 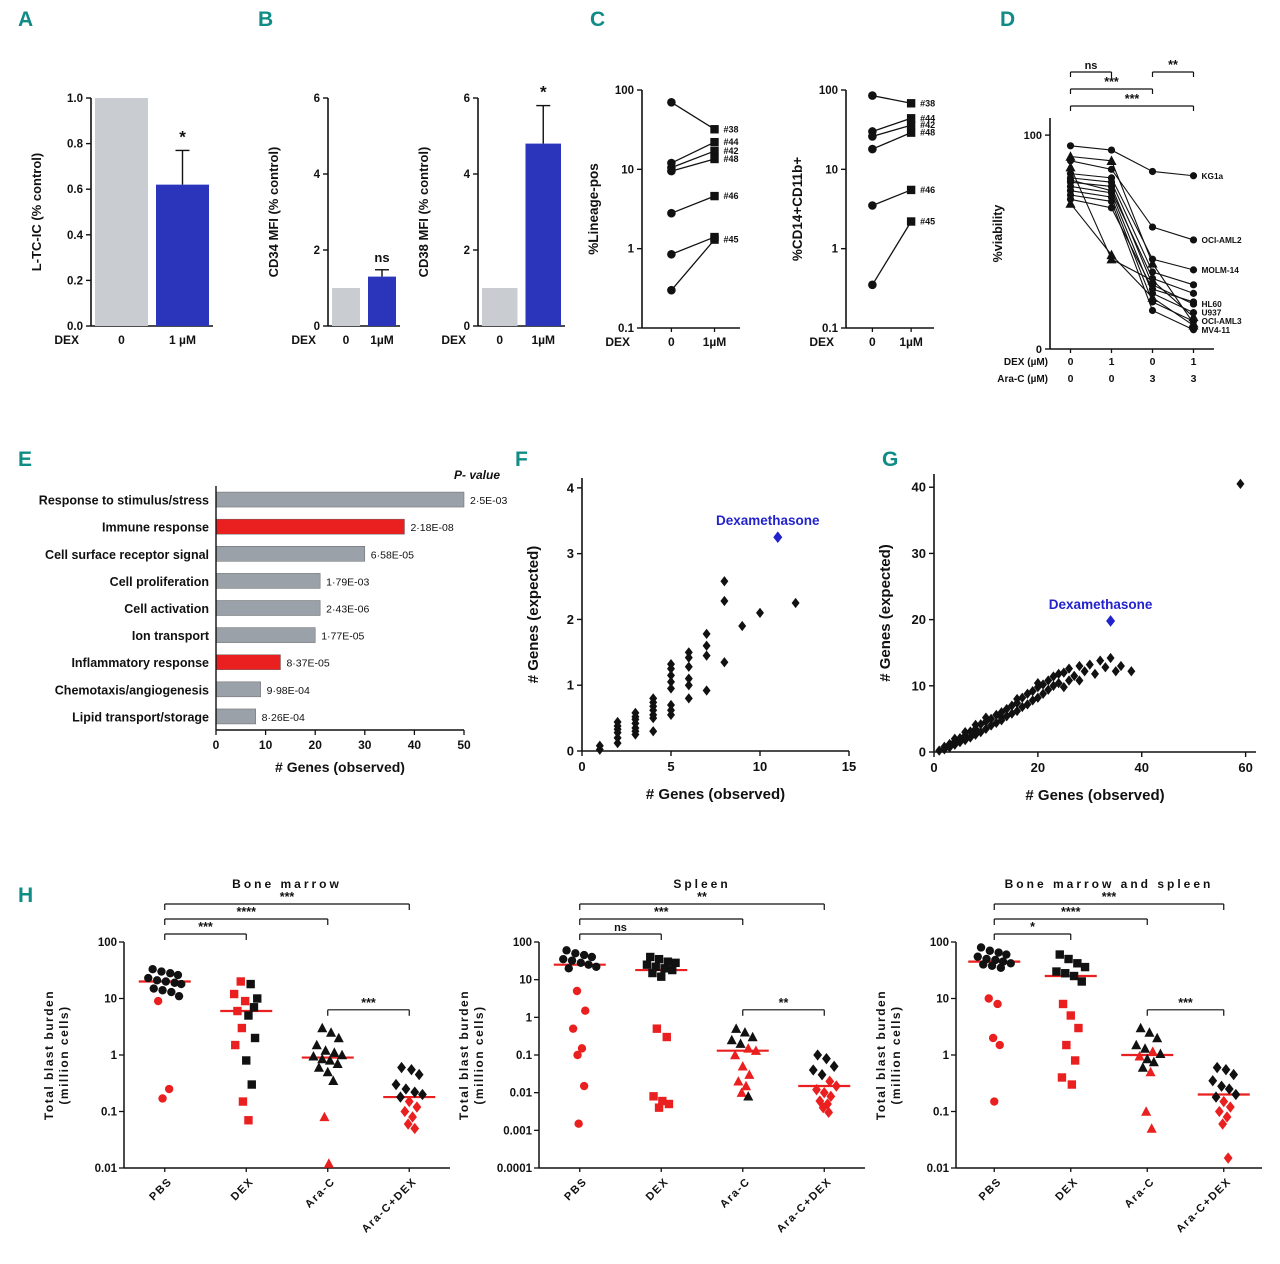 I want to click on series-label: MV4-11, so click(x=1216, y=330).